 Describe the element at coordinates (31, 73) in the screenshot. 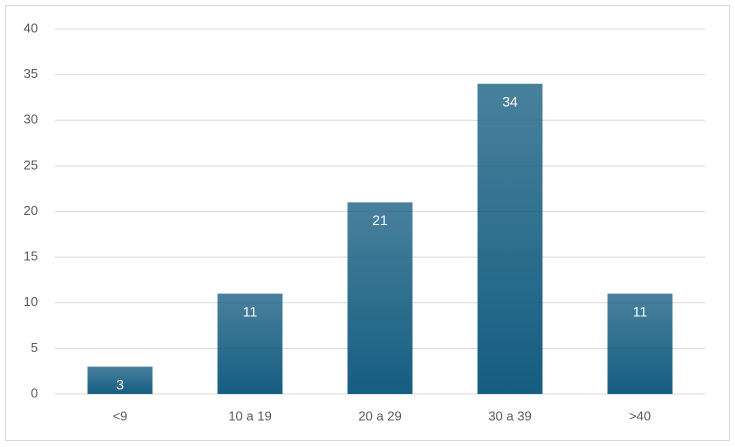

I see `y-tick-label: 35` at that location.